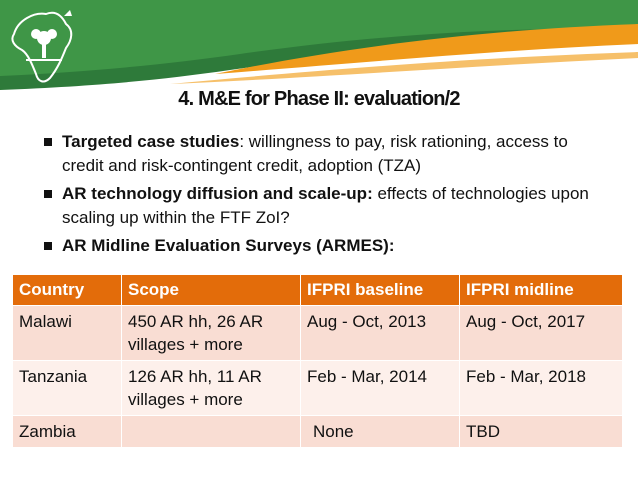 The height and width of the screenshot is (478, 638). Describe the element at coordinates (211, 333) in the screenshot. I see `table-cell: 450 AR hh, 26 AR villages + more` at that location.